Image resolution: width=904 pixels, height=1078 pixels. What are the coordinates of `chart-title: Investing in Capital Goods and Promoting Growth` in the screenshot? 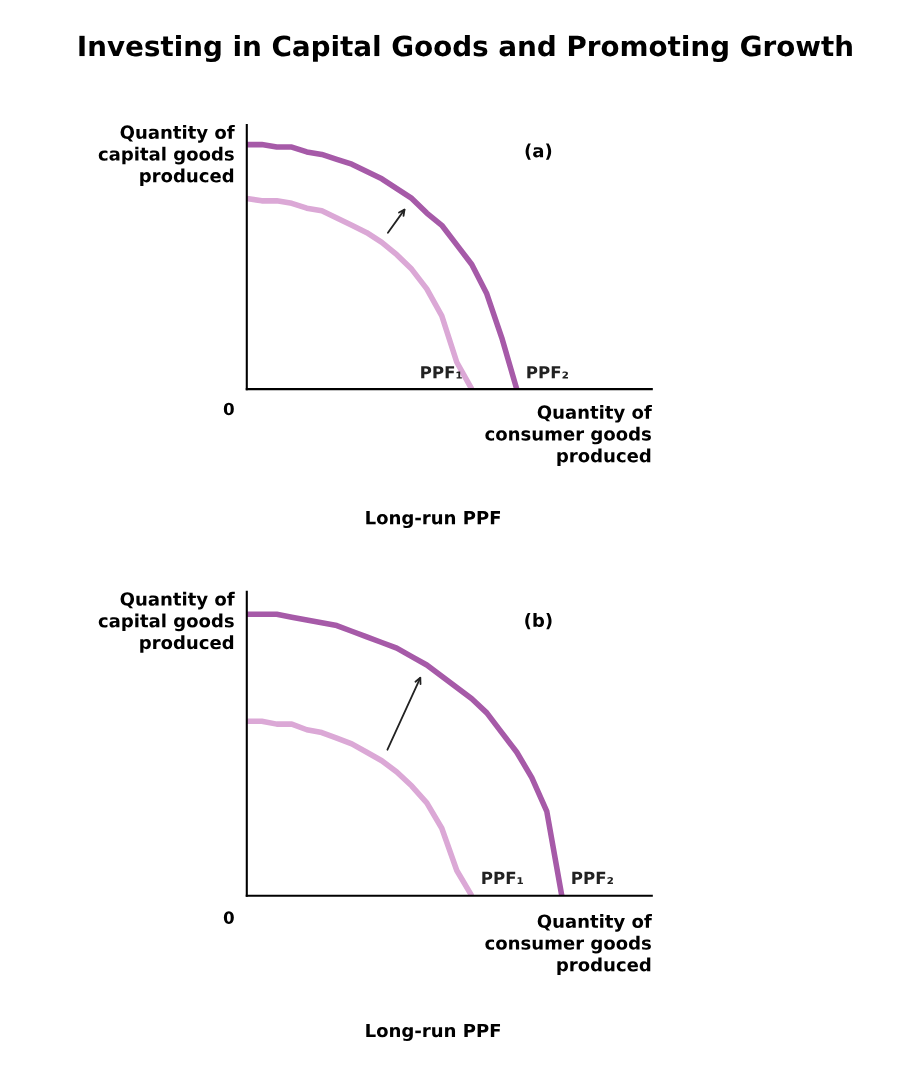 It's located at (465, 48).